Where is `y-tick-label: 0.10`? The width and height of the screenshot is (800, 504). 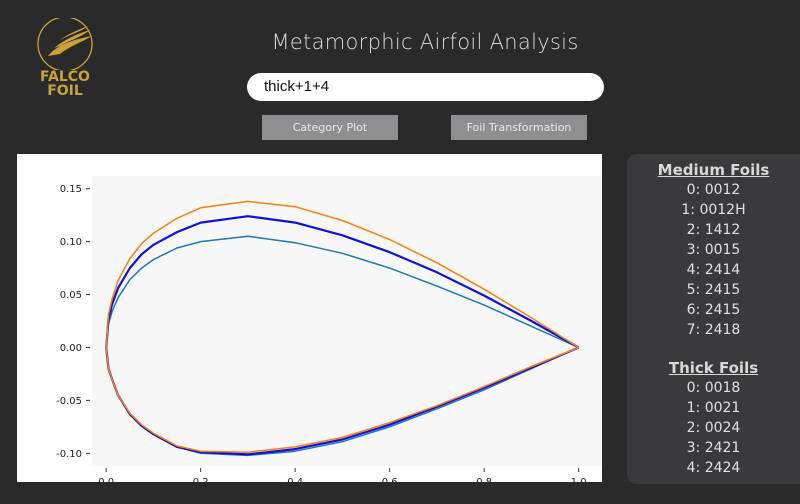 y-tick-label: 0.10 is located at coordinates (71, 242).